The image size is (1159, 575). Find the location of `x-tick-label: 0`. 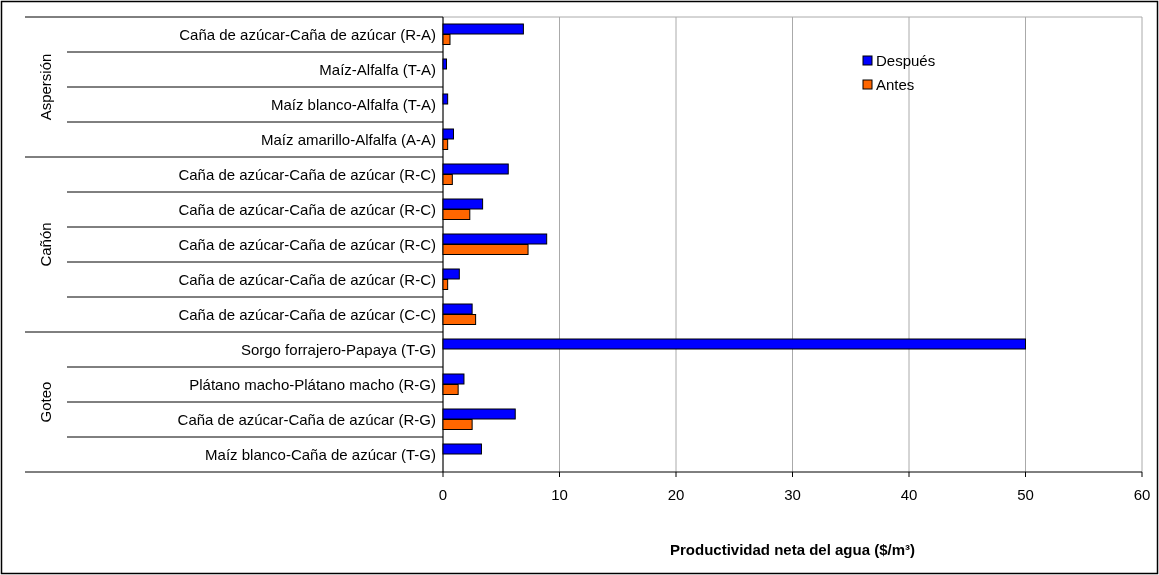

x-tick-label: 0 is located at coordinates (443, 494).